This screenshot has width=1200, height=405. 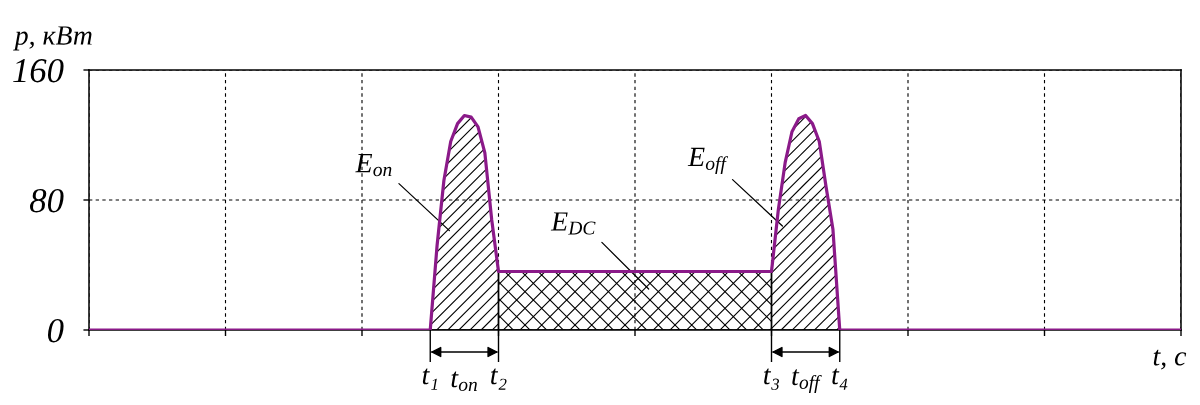 What do you see at coordinates (430, 379) in the screenshot?
I see `x-tick-label: t₁` at bounding box center [430, 379].